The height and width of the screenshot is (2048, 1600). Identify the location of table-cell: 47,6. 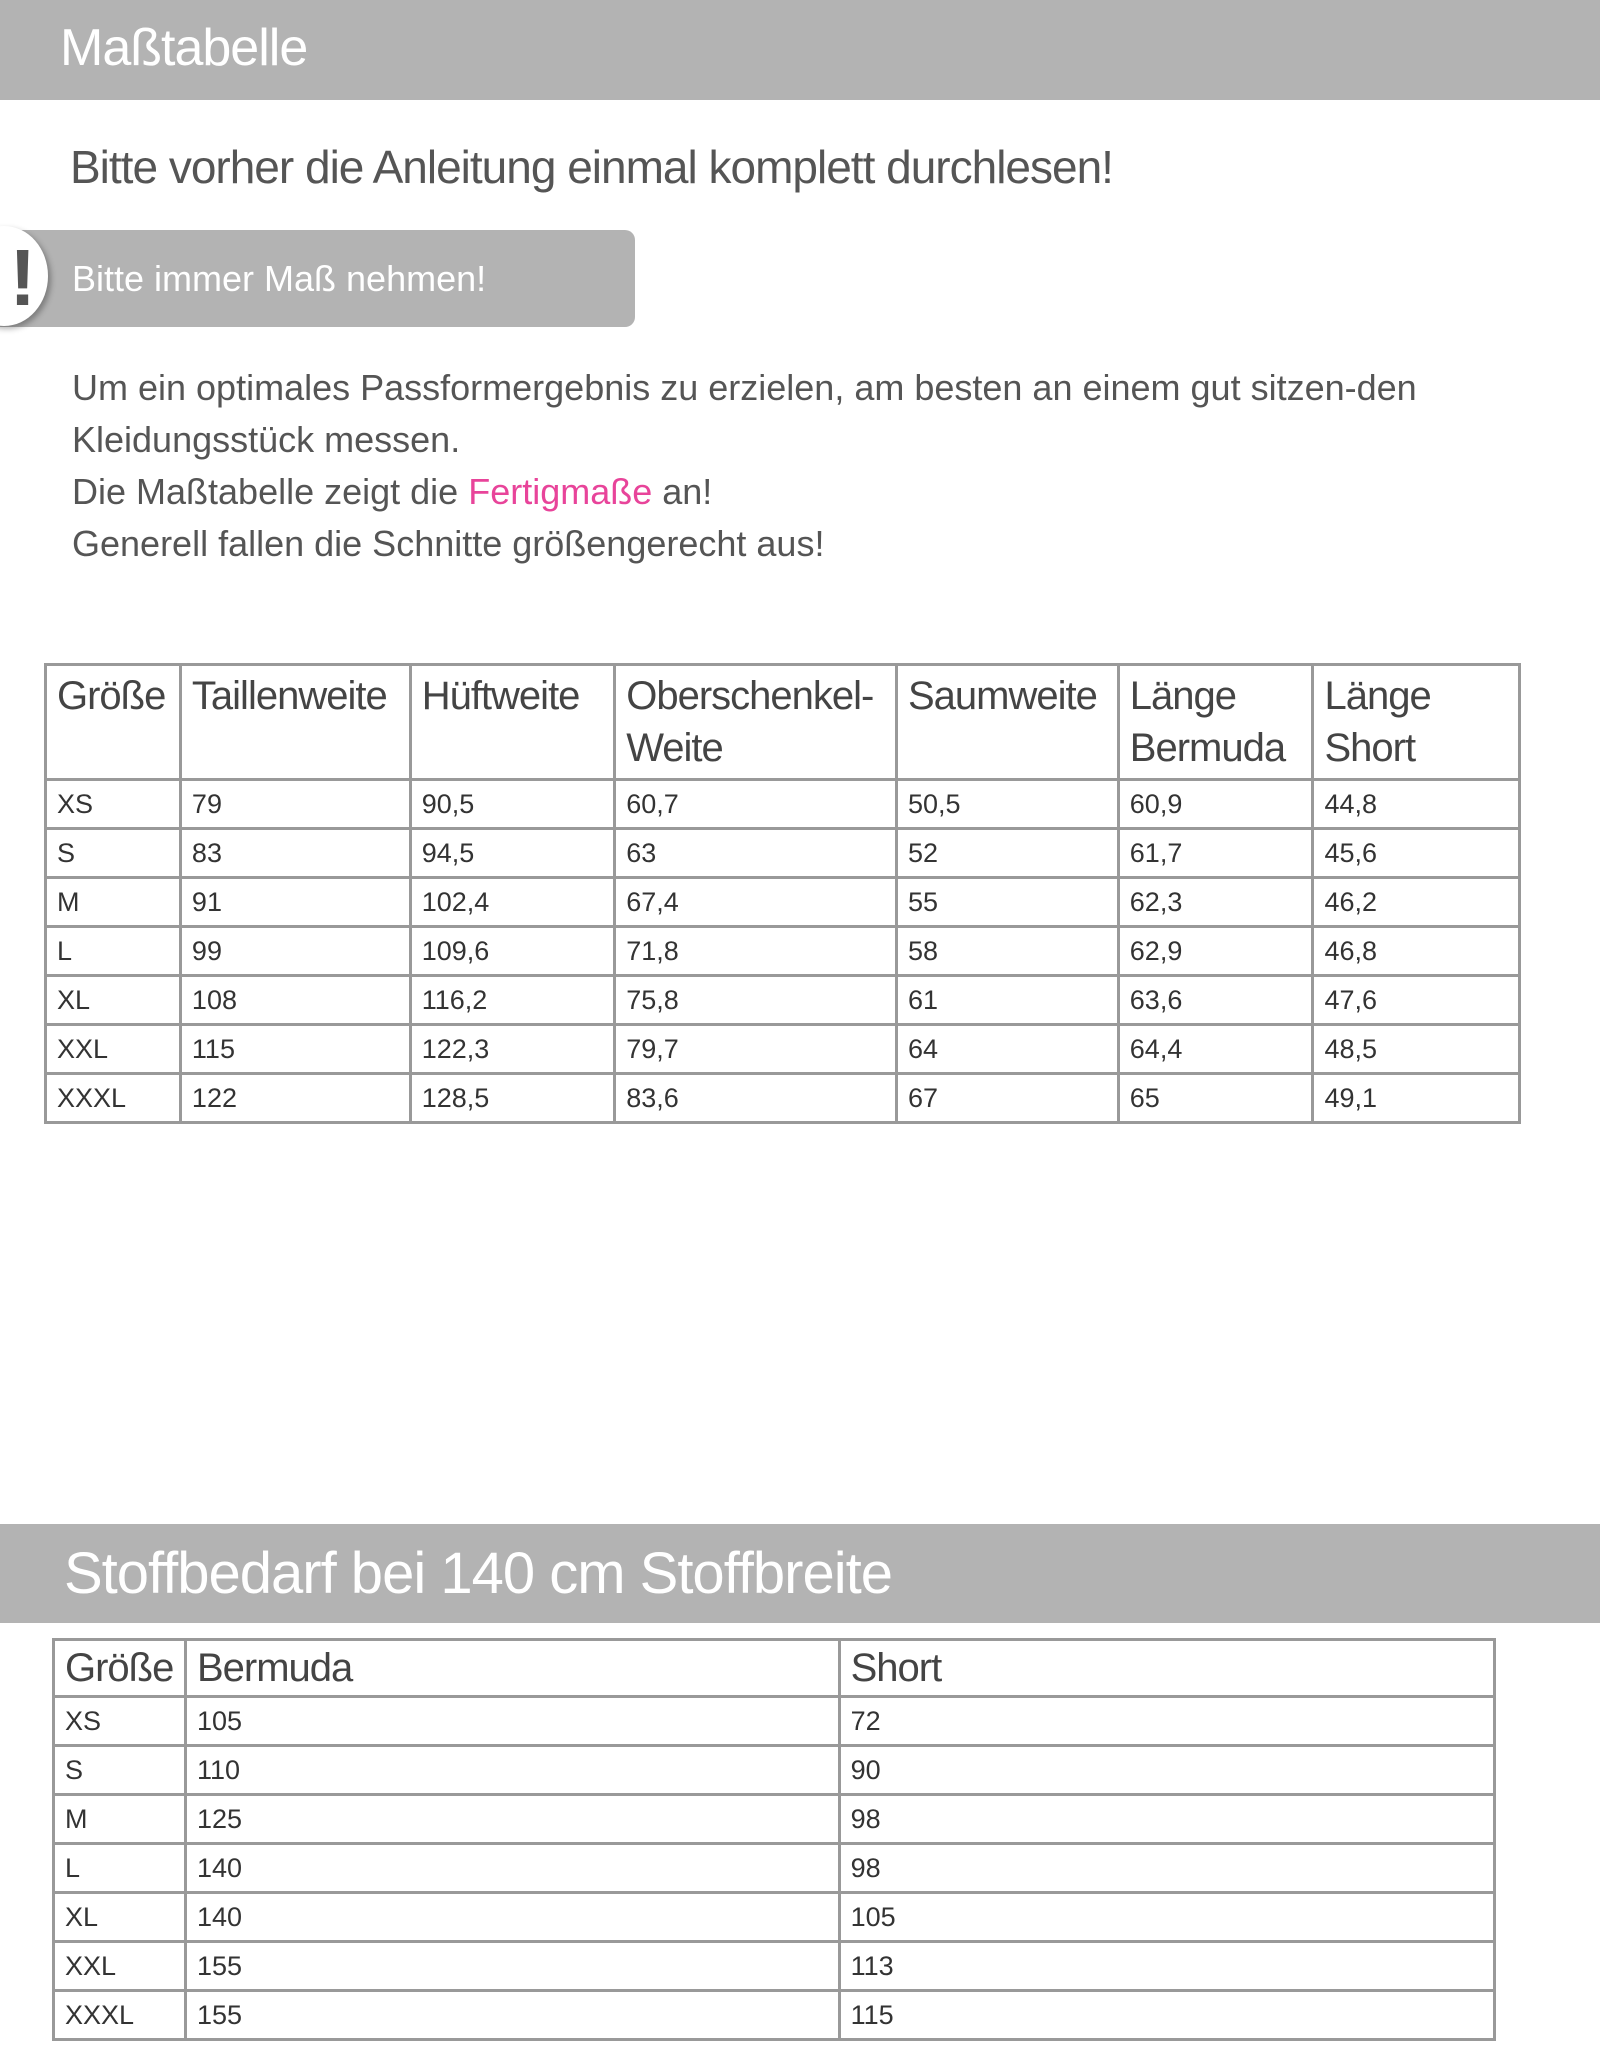
(1416, 1000).